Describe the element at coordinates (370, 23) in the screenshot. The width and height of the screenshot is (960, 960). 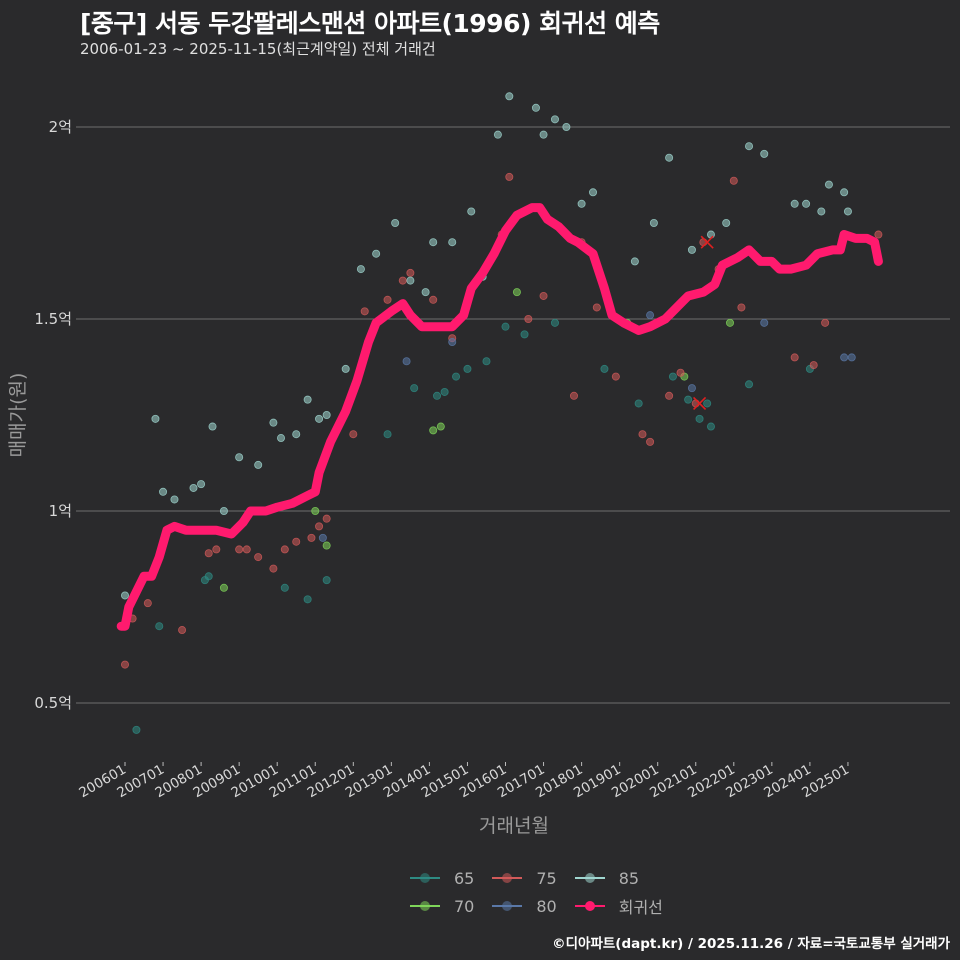
I see `chart-title: [중구] 서동 두강팔레스맨션 아파트(1996) 회귀선 예측` at that location.